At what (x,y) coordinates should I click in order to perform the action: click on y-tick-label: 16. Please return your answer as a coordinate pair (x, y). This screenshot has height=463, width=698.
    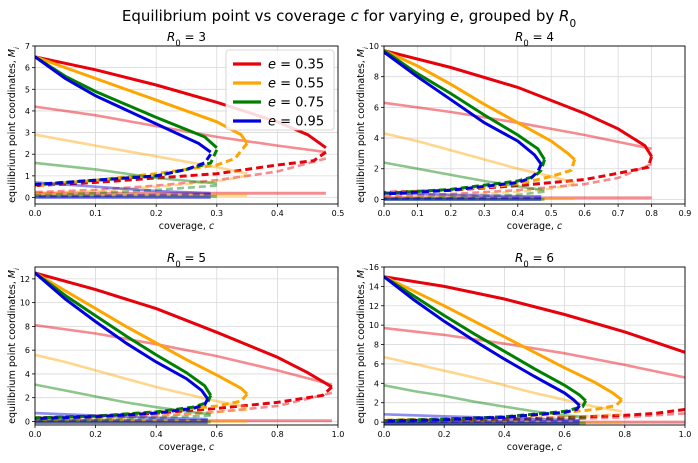
    Looking at the image, I should click on (374, 267).